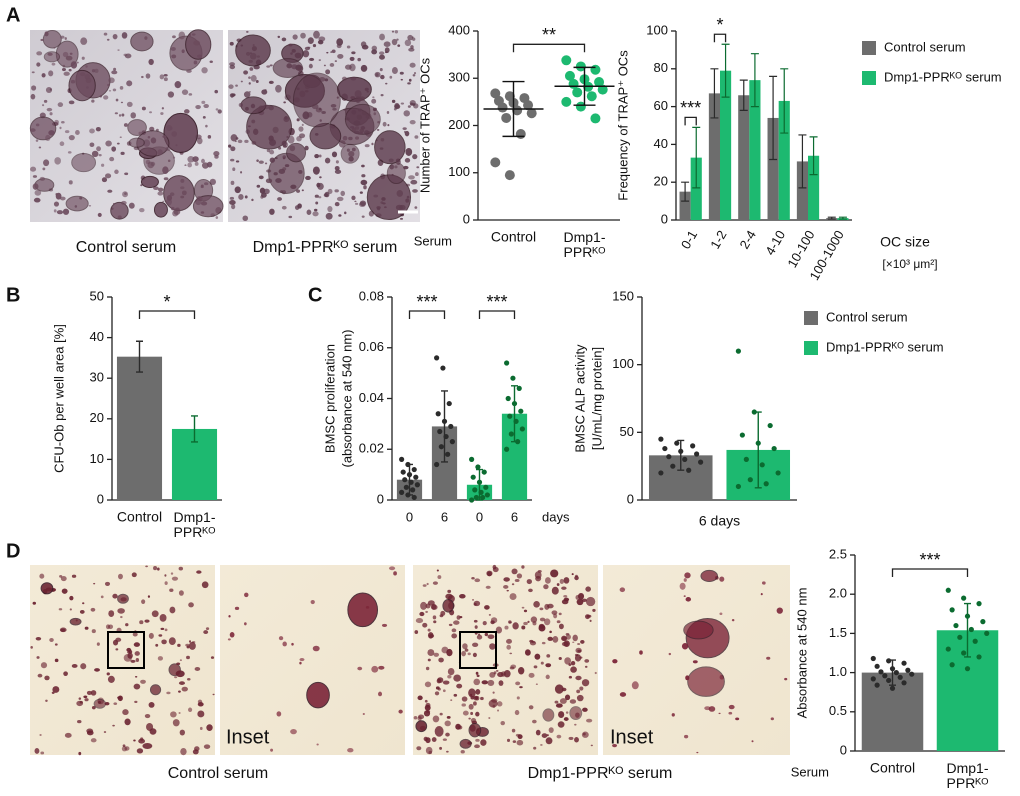  I want to click on photo, so click(312, 660).